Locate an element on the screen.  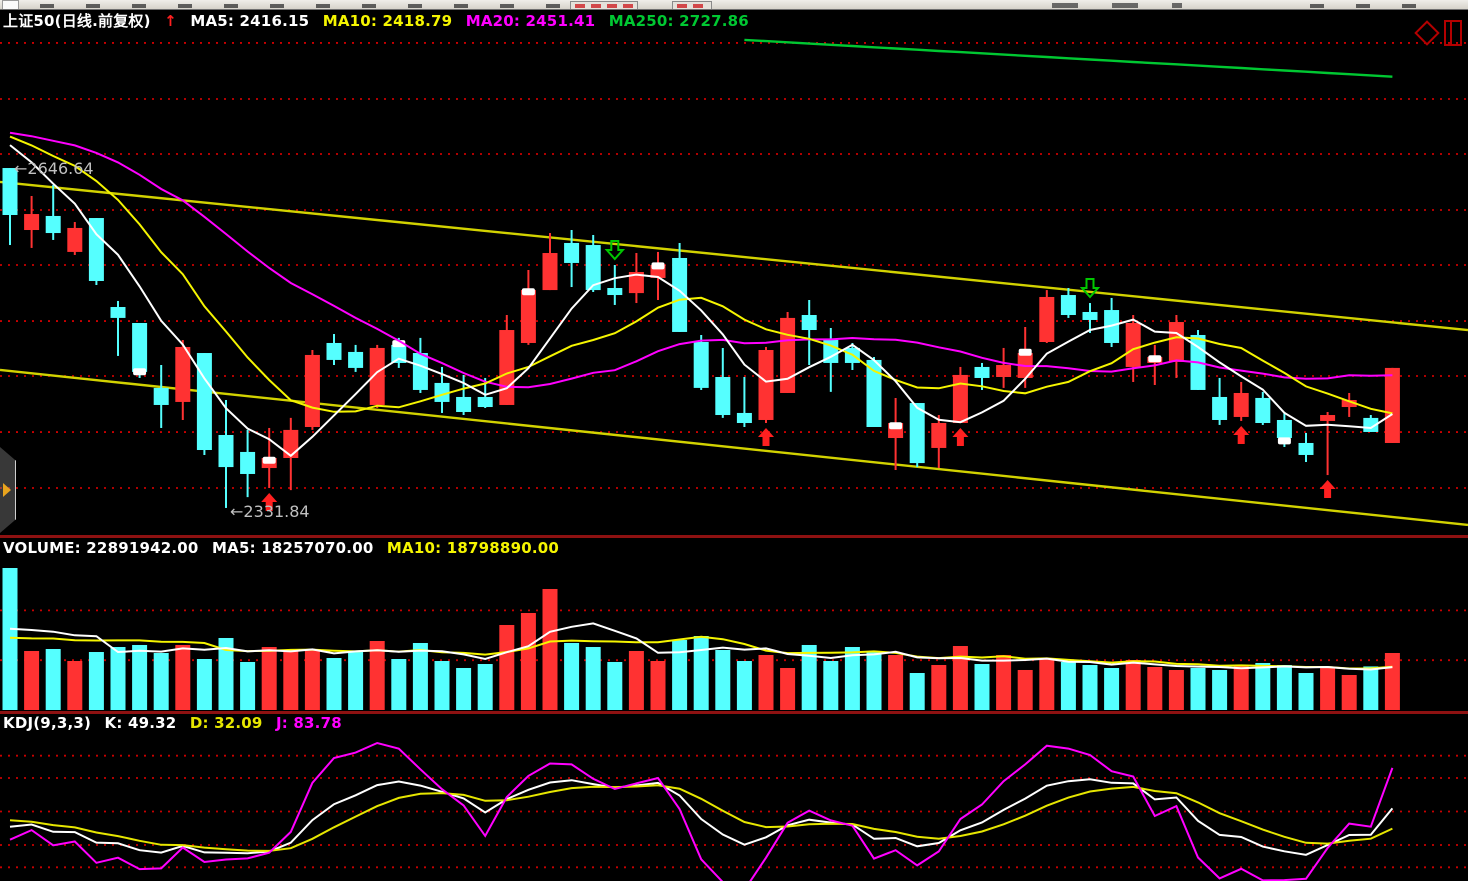
diamond-tool-icon is located at coordinates (1427, 33).